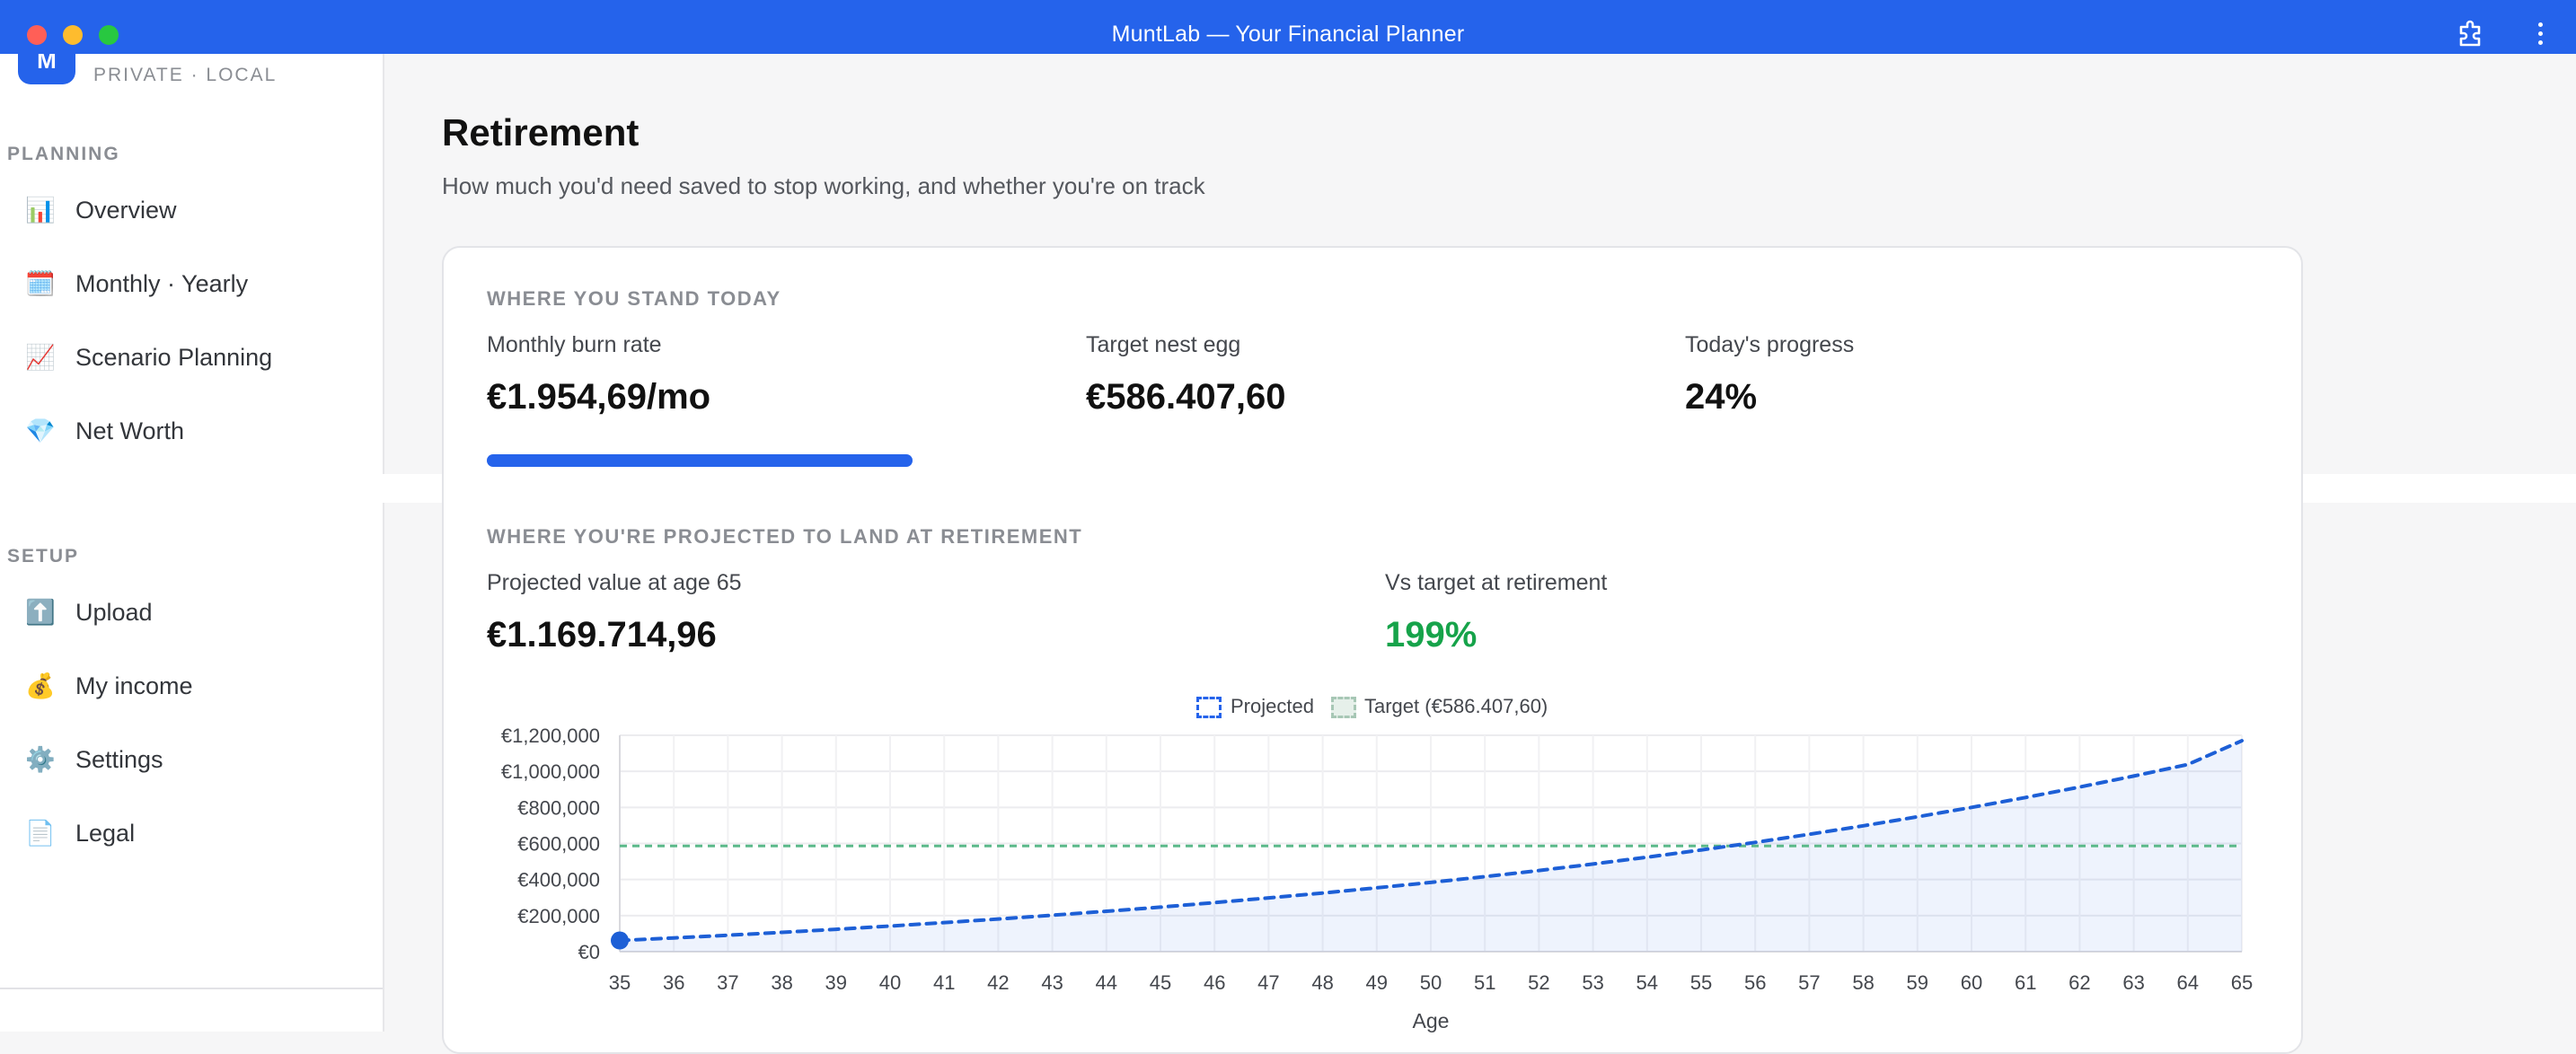 Image resolution: width=2576 pixels, height=1054 pixels. I want to click on sidebar-item-net-worth: 💎 Net Worth, so click(191, 431).